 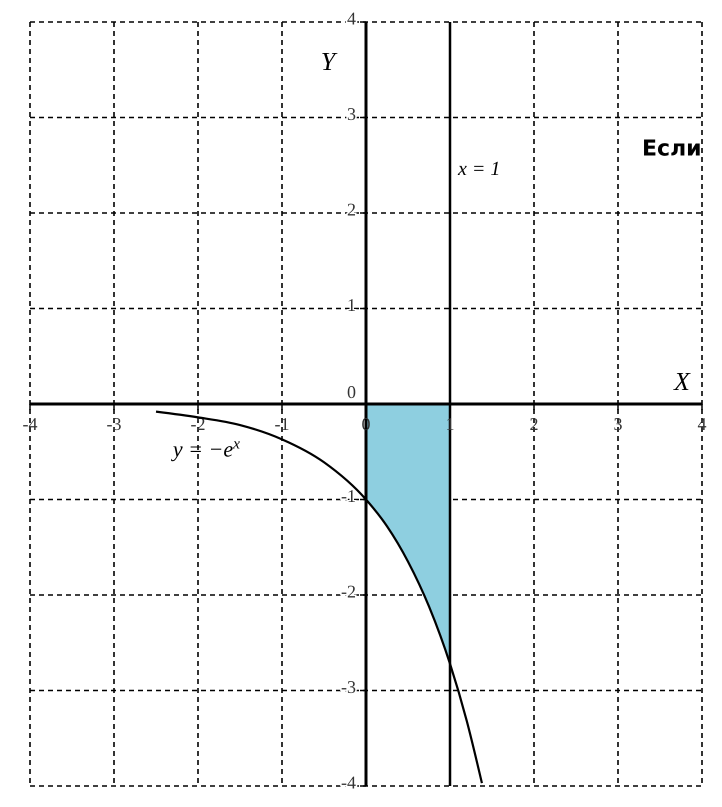 What do you see at coordinates (682, 381) in the screenshot?
I see `x-axis-title: X` at bounding box center [682, 381].